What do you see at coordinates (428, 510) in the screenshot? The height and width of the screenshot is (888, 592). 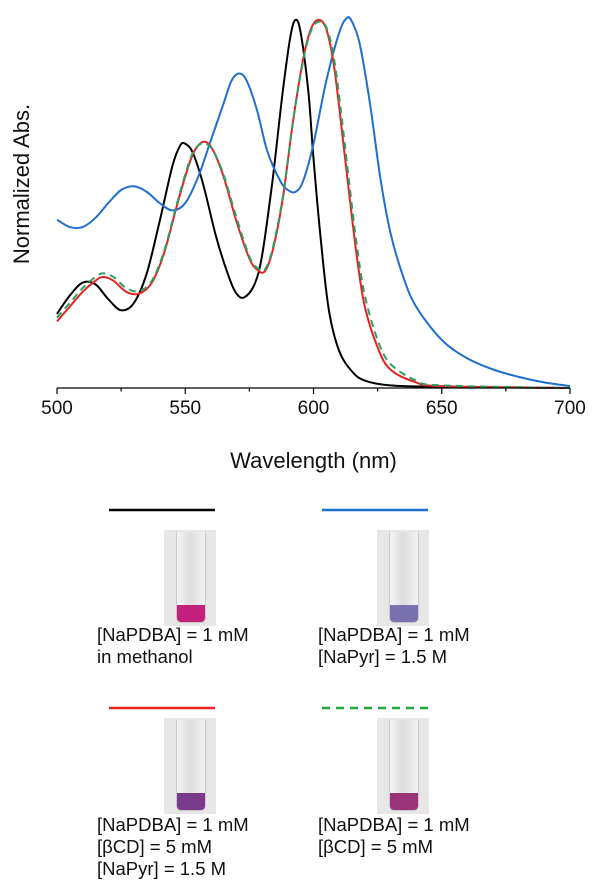 I see `legend-line-blue` at bounding box center [428, 510].